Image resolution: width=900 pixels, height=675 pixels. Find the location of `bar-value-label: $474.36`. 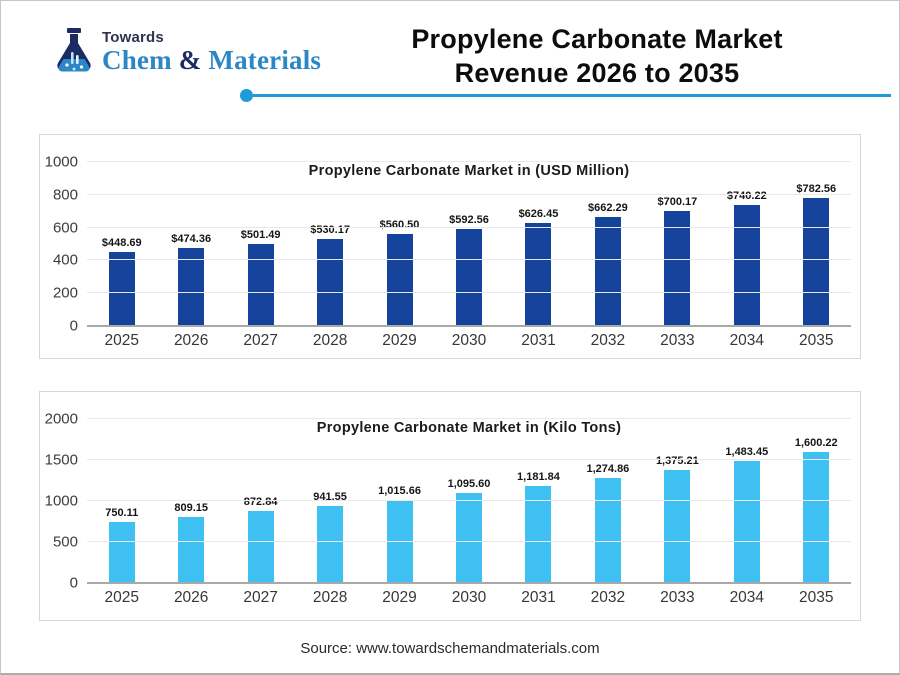

bar-value-label: $474.36 is located at coordinates (191, 239).